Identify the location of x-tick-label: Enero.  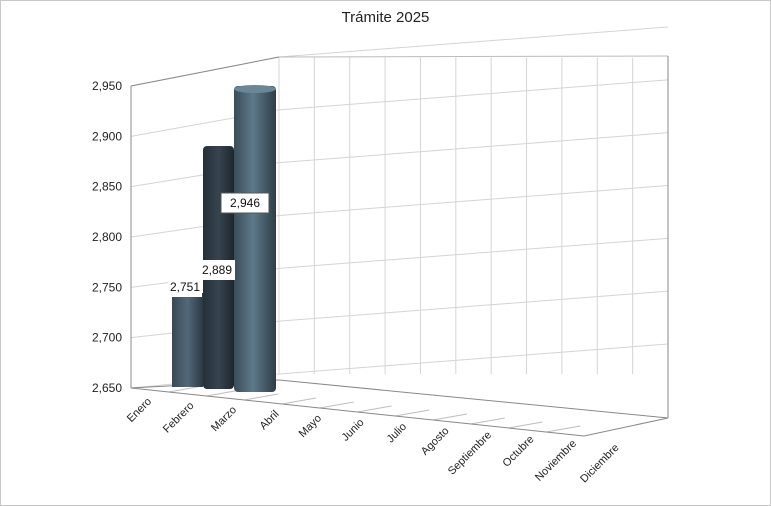
(139, 410).